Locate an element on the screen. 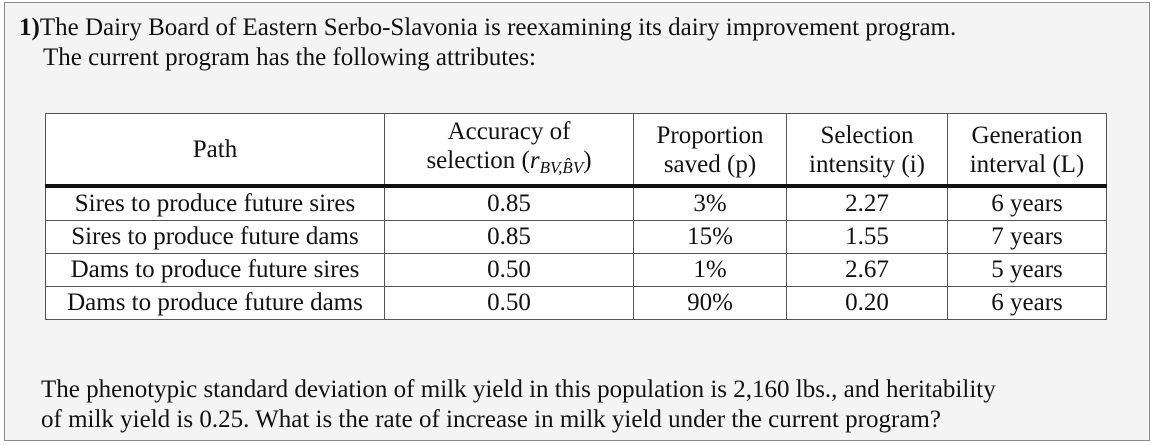 This screenshot has width=1156, height=445. cell-proportion: 15% is located at coordinates (710, 237).